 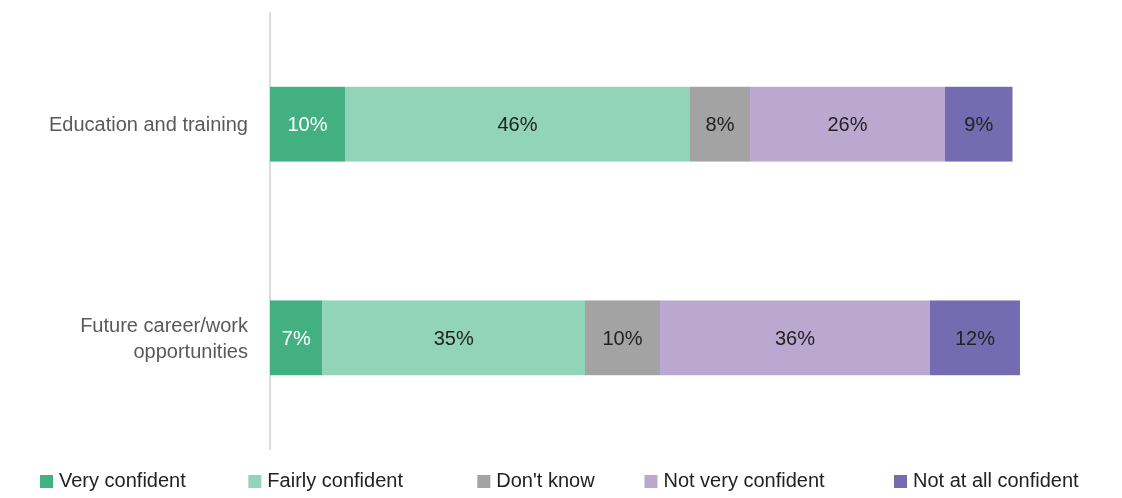 What do you see at coordinates (123, 480) in the screenshot?
I see `legend-label: Very confident` at bounding box center [123, 480].